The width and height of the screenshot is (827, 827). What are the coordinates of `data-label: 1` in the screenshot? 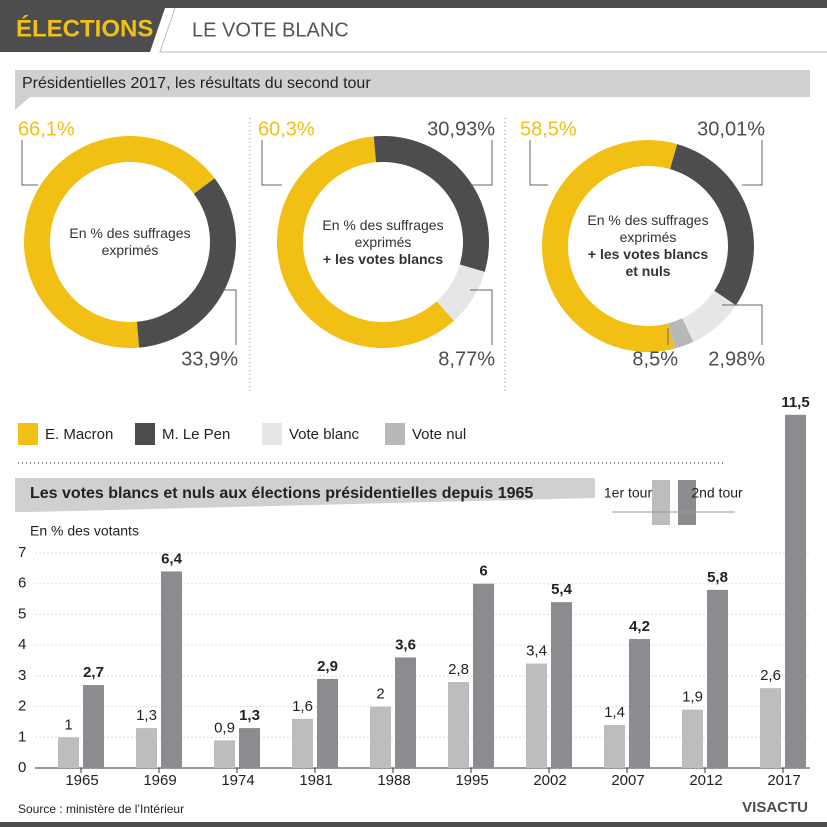 It's located at (68, 724).